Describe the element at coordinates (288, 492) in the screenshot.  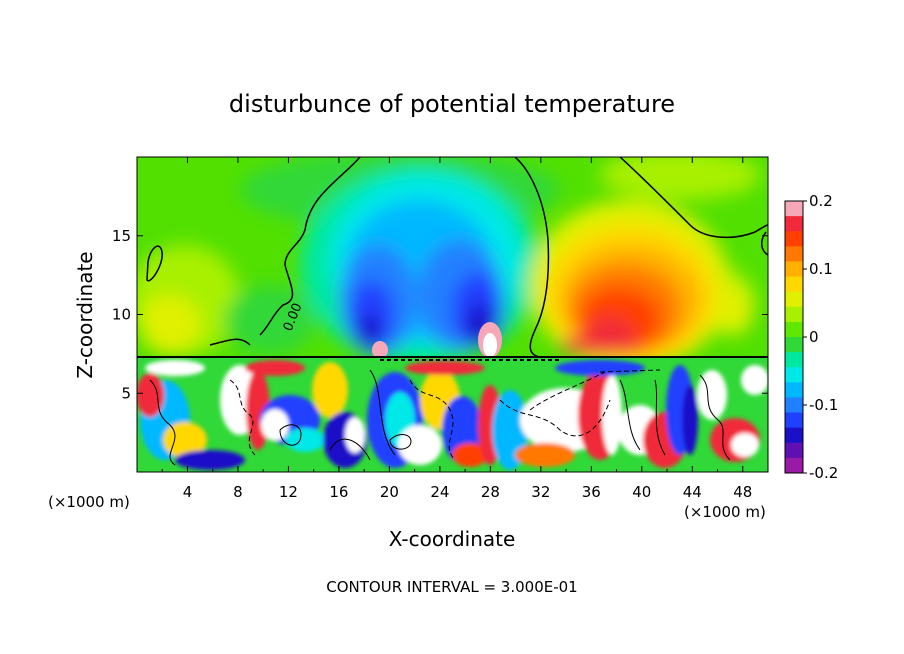
I see `x-tick-label: 12` at that location.